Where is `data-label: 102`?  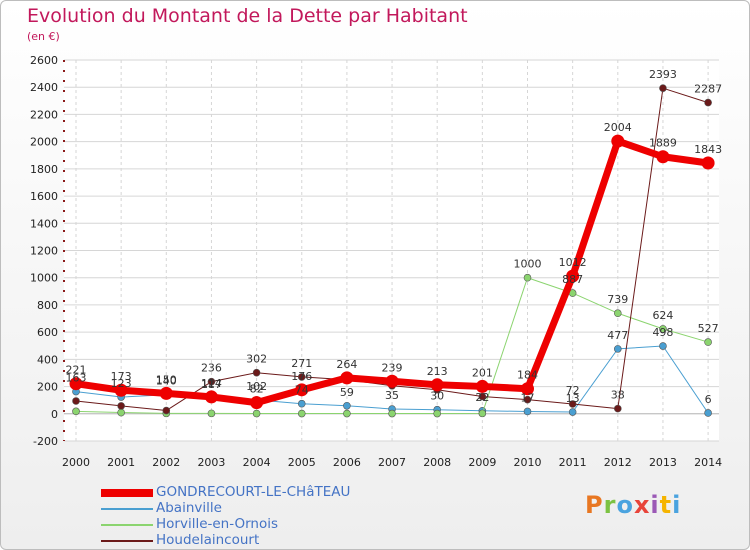
data-label: 102 is located at coordinates (256, 386).